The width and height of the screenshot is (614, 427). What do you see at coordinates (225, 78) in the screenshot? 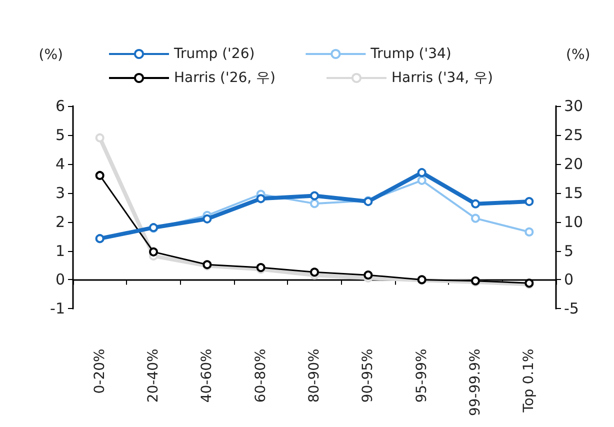
I see `legend-label: Harris ('26, 우)` at bounding box center [225, 78].